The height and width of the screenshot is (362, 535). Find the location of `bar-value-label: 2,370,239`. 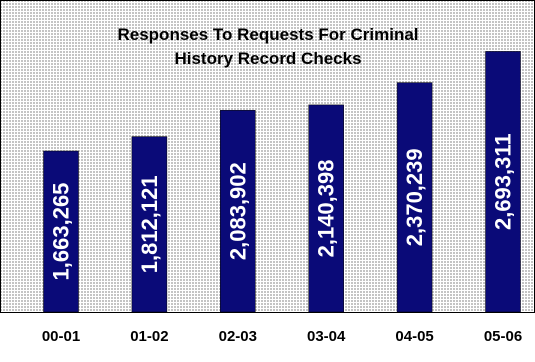

bar-value-label: 2,370,239 is located at coordinates (414, 197).